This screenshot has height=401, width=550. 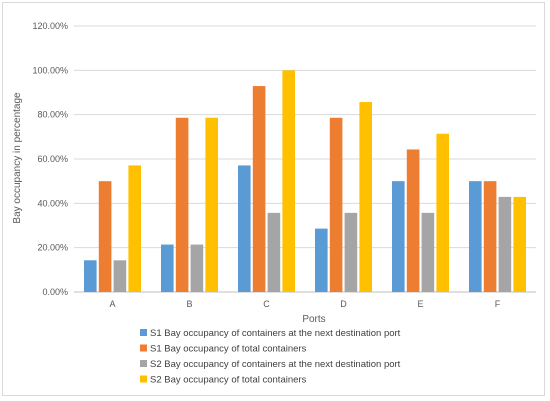 I want to click on y-tick-label: 80.00%, so click(x=52, y=115).